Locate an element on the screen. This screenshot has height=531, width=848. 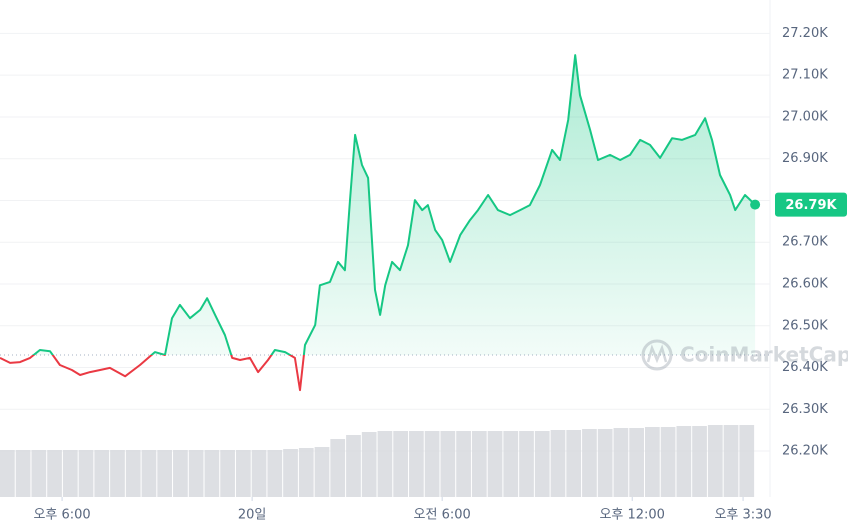
x-tick-label: 오후 12:00 is located at coordinates (632, 515).